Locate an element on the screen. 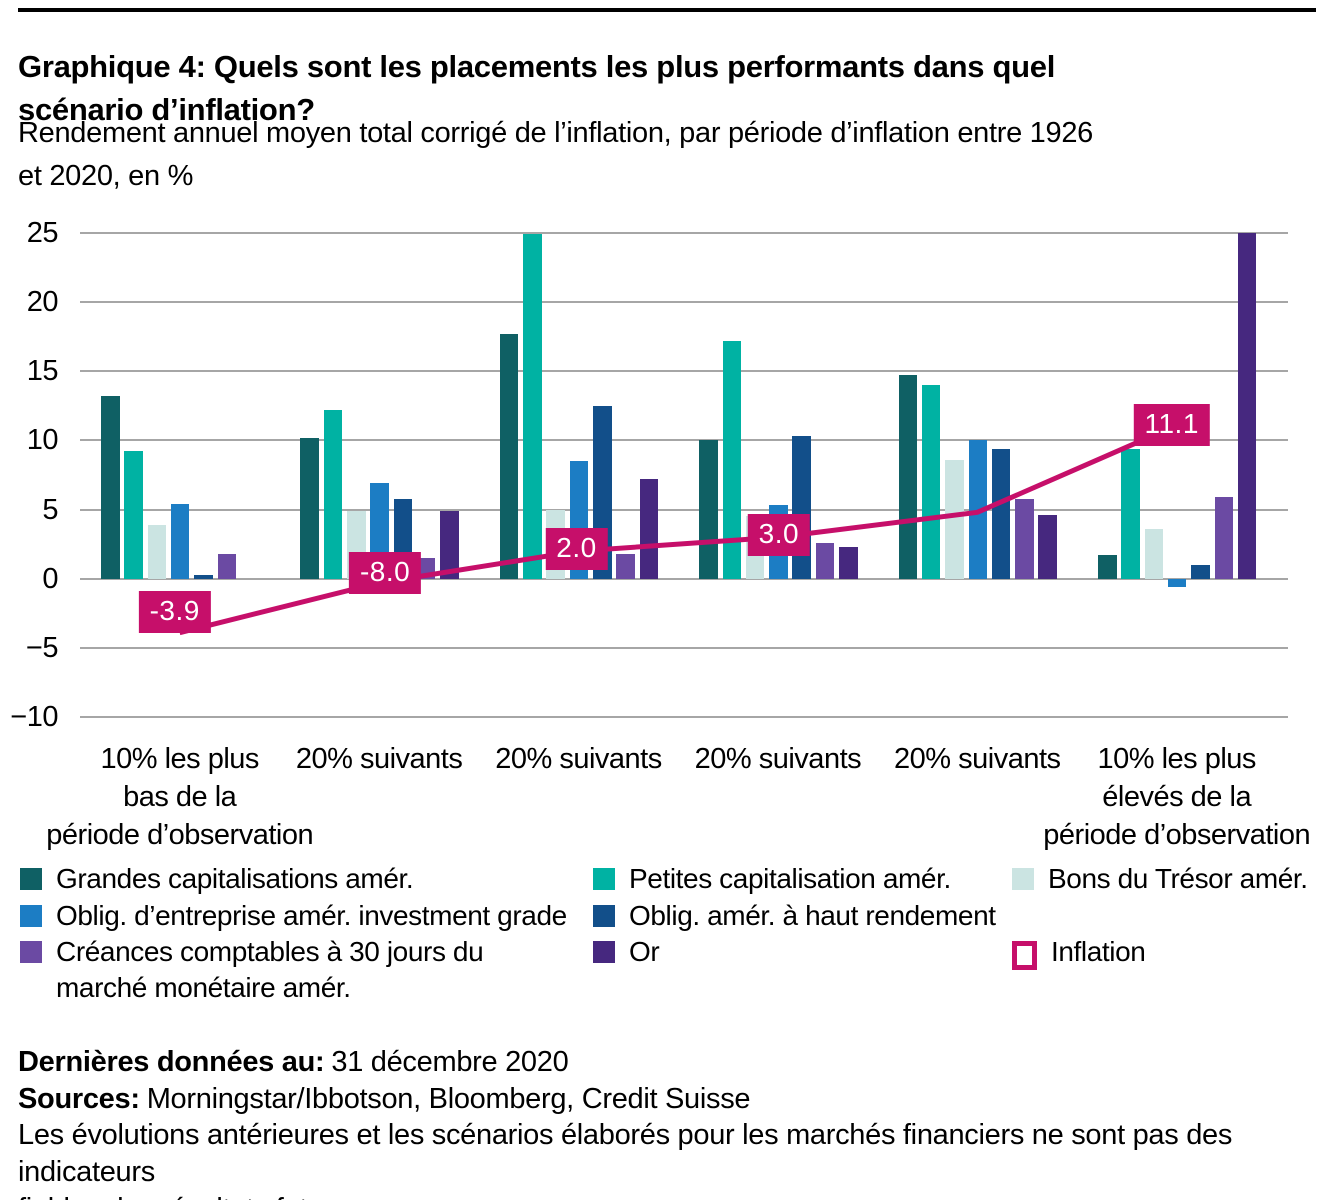 Image resolution: width=1334 pixels, height=1200 pixels. y-axis-tick-label: 0 is located at coordinates (50, 578).